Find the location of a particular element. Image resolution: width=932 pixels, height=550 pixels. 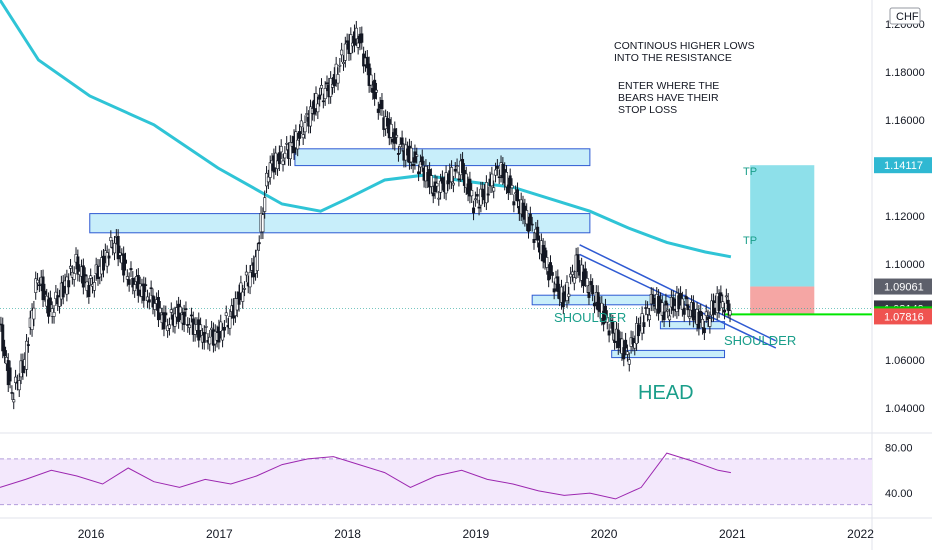

time-tick-label: 2017 is located at coordinates (219, 534).